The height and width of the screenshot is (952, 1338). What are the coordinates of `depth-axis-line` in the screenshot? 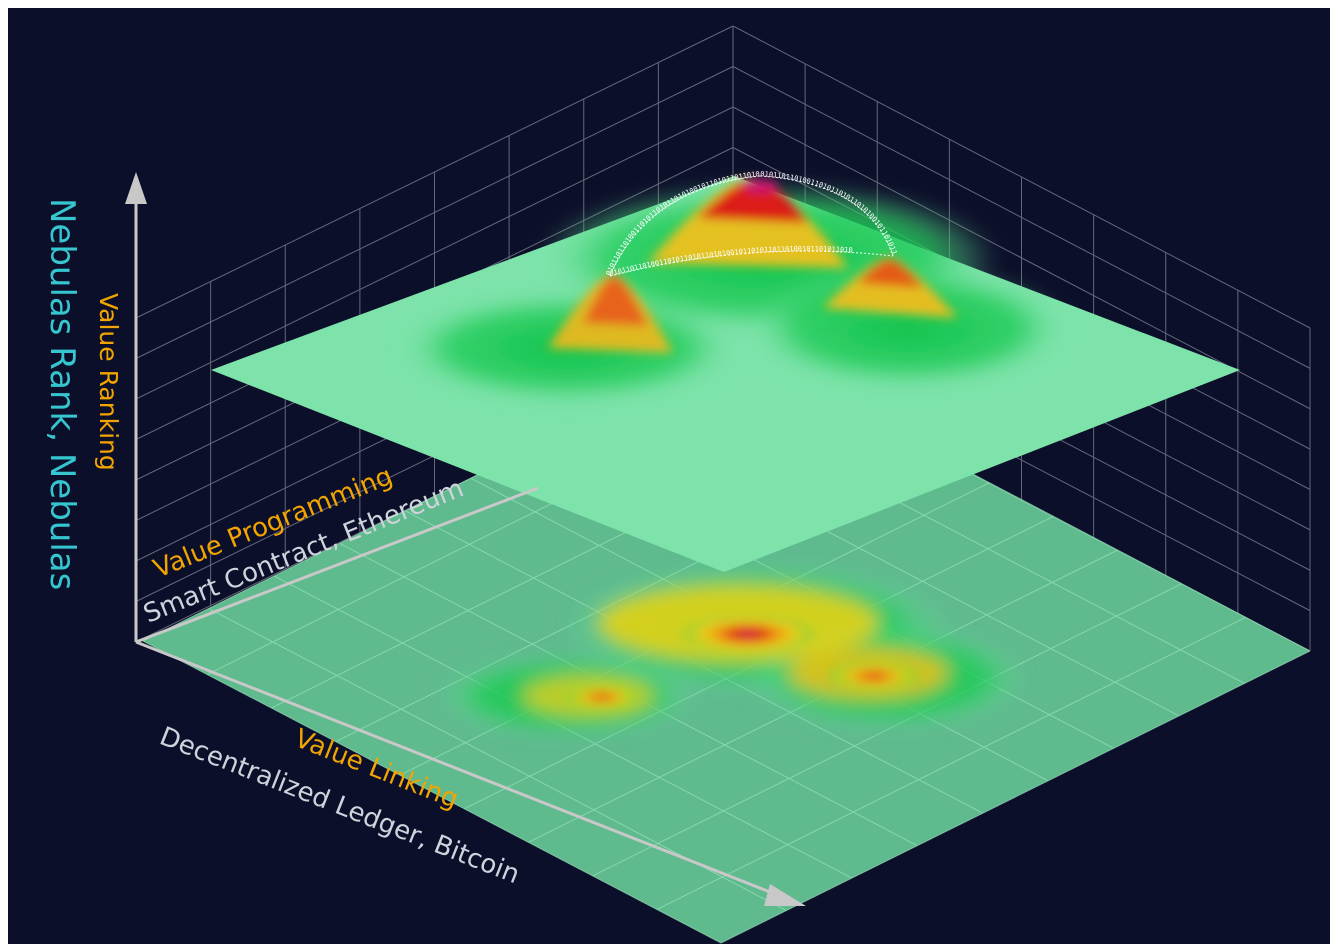 It's located at (337, 565).